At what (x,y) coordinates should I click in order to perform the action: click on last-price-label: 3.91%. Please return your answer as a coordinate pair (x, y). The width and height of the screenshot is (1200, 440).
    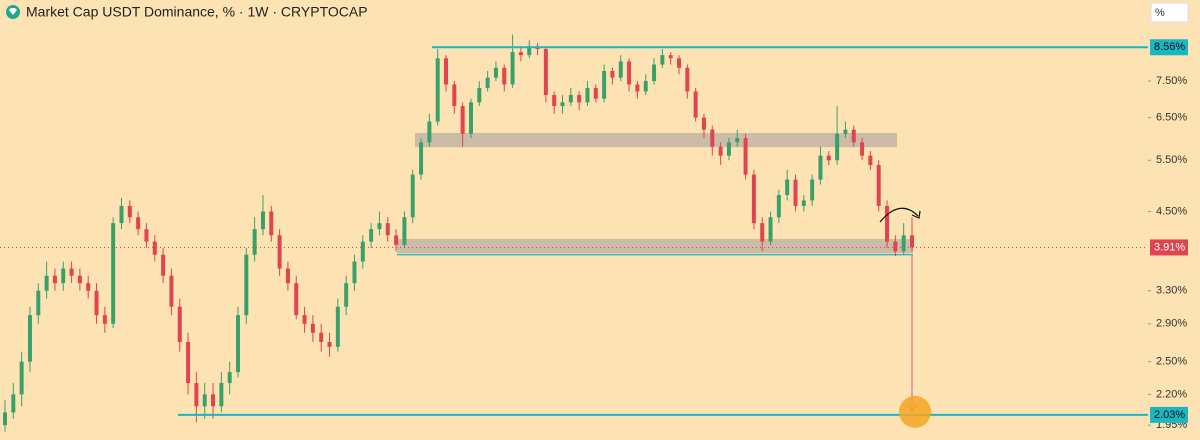
    Looking at the image, I should click on (1169, 247).